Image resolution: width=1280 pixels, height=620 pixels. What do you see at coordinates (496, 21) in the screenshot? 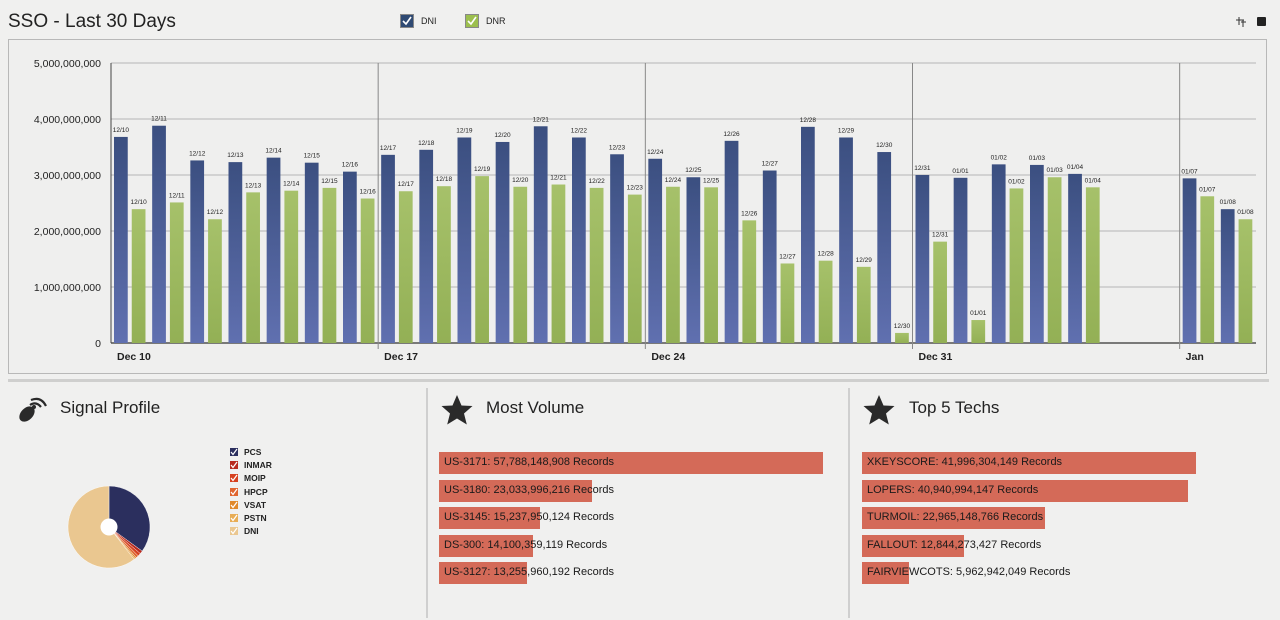
I see `legend-label-dnr: DNR` at bounding box center [496, 21].